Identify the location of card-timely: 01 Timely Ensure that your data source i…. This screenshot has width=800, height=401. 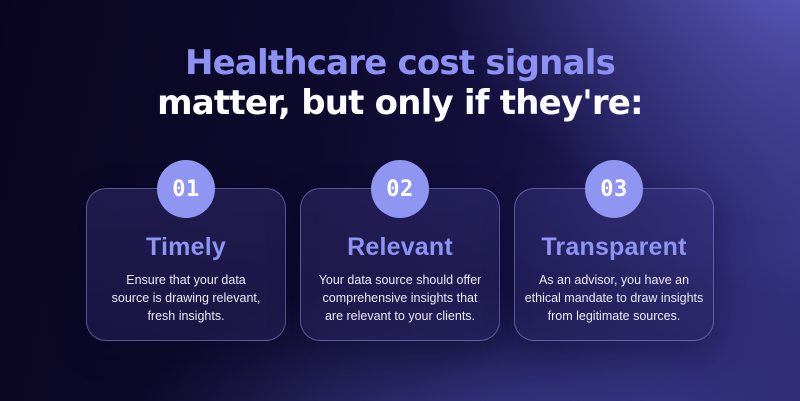
(186, 250).